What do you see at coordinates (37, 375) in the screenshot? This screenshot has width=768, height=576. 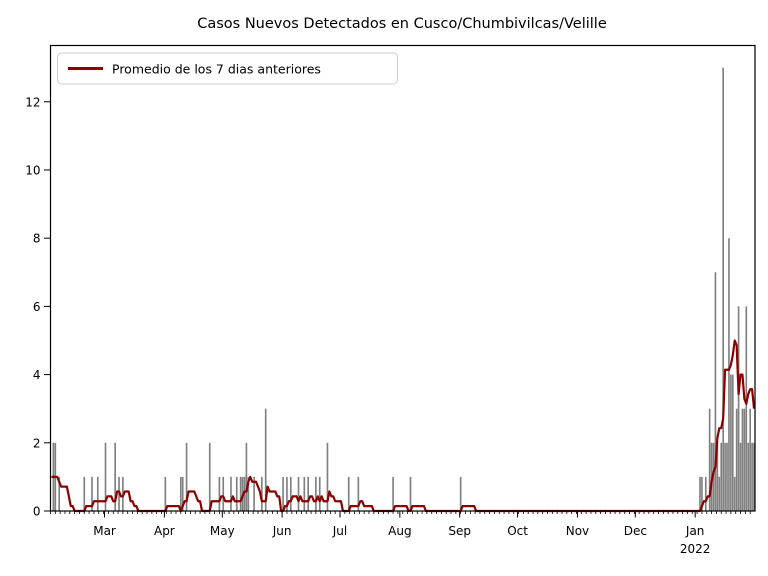 I see `y-tick-label: 4` at bounding box center [37, 375].